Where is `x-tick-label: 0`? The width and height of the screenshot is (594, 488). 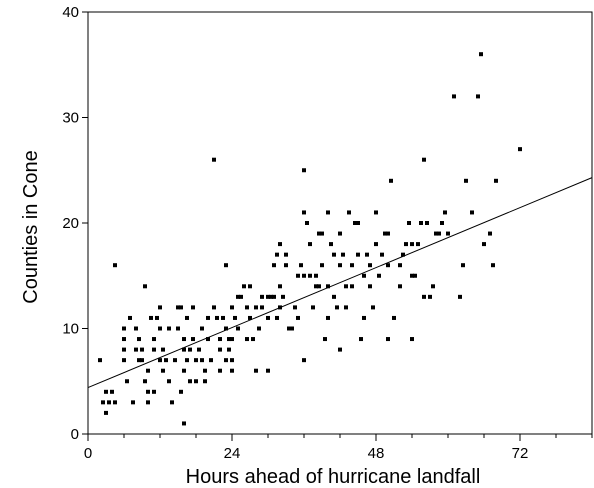
x-tick-label: 0 is located at coordinates (88, 453).